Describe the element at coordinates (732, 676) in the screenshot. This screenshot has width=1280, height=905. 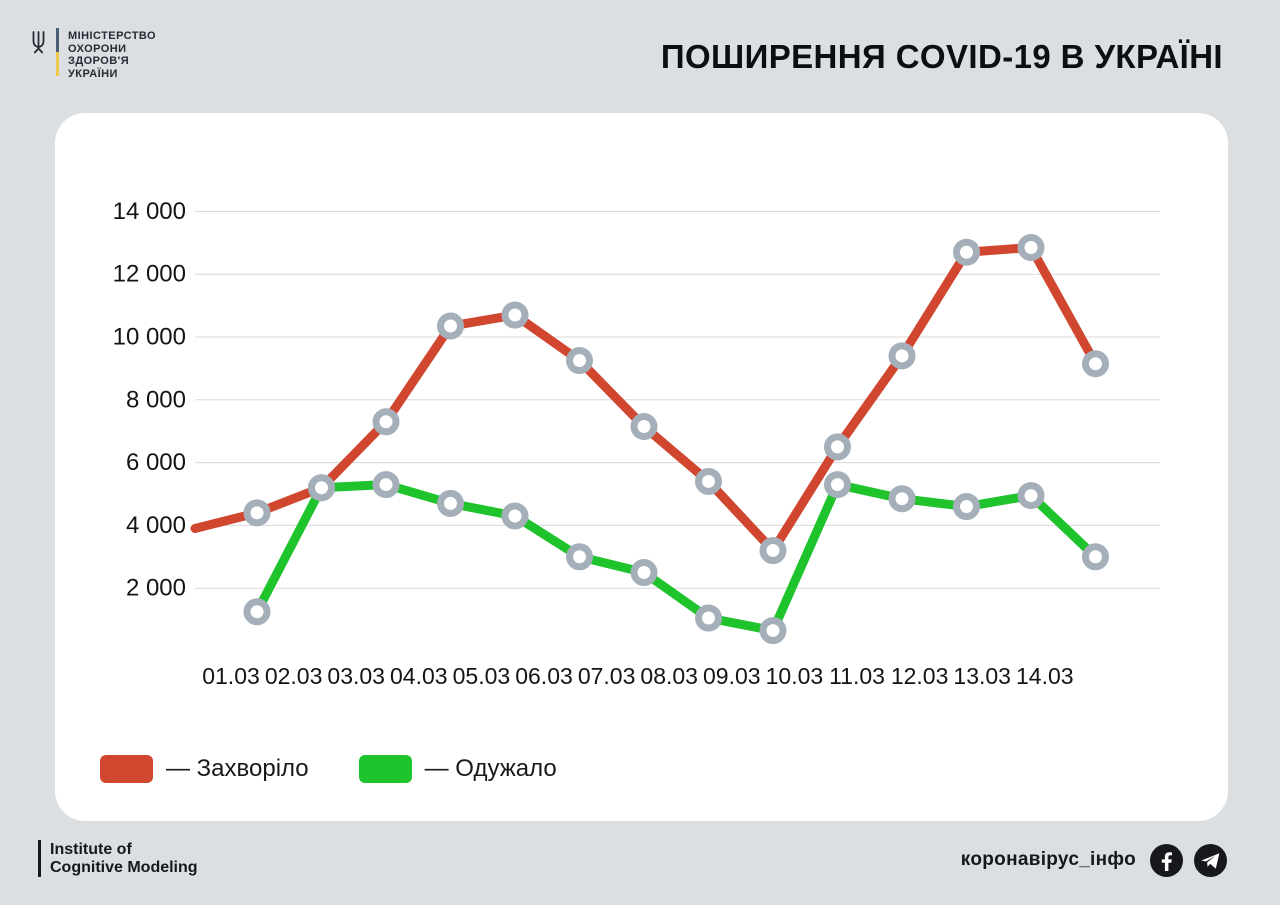
I see `x-axis-tick-label: 09.03` at that location.